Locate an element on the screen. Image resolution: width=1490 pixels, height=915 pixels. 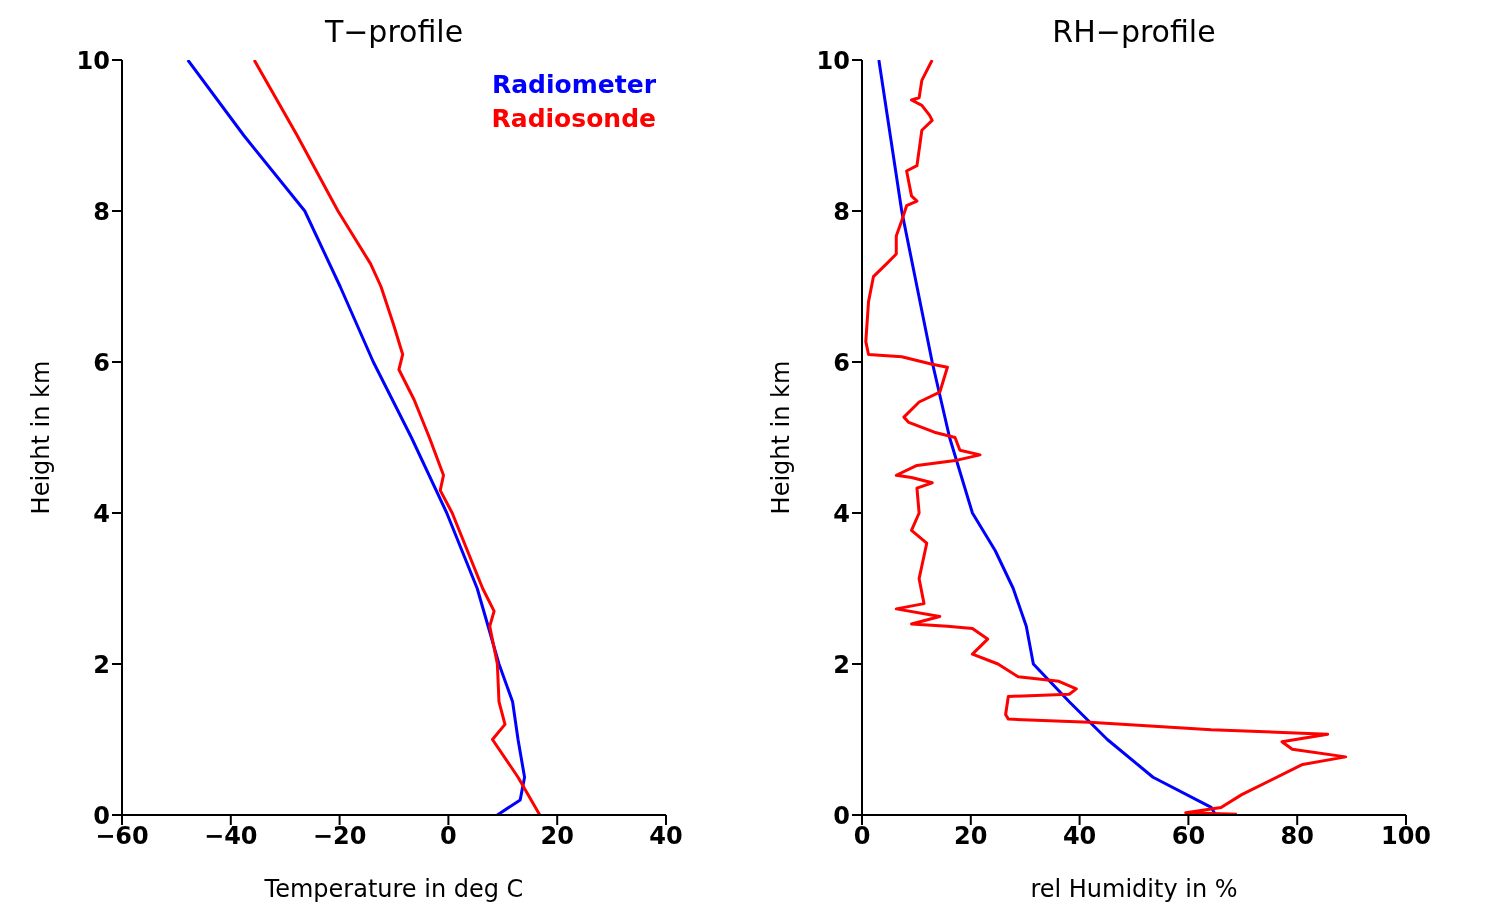
x-axis-title: Temperature in deg C is located at coordinates (393, 889).